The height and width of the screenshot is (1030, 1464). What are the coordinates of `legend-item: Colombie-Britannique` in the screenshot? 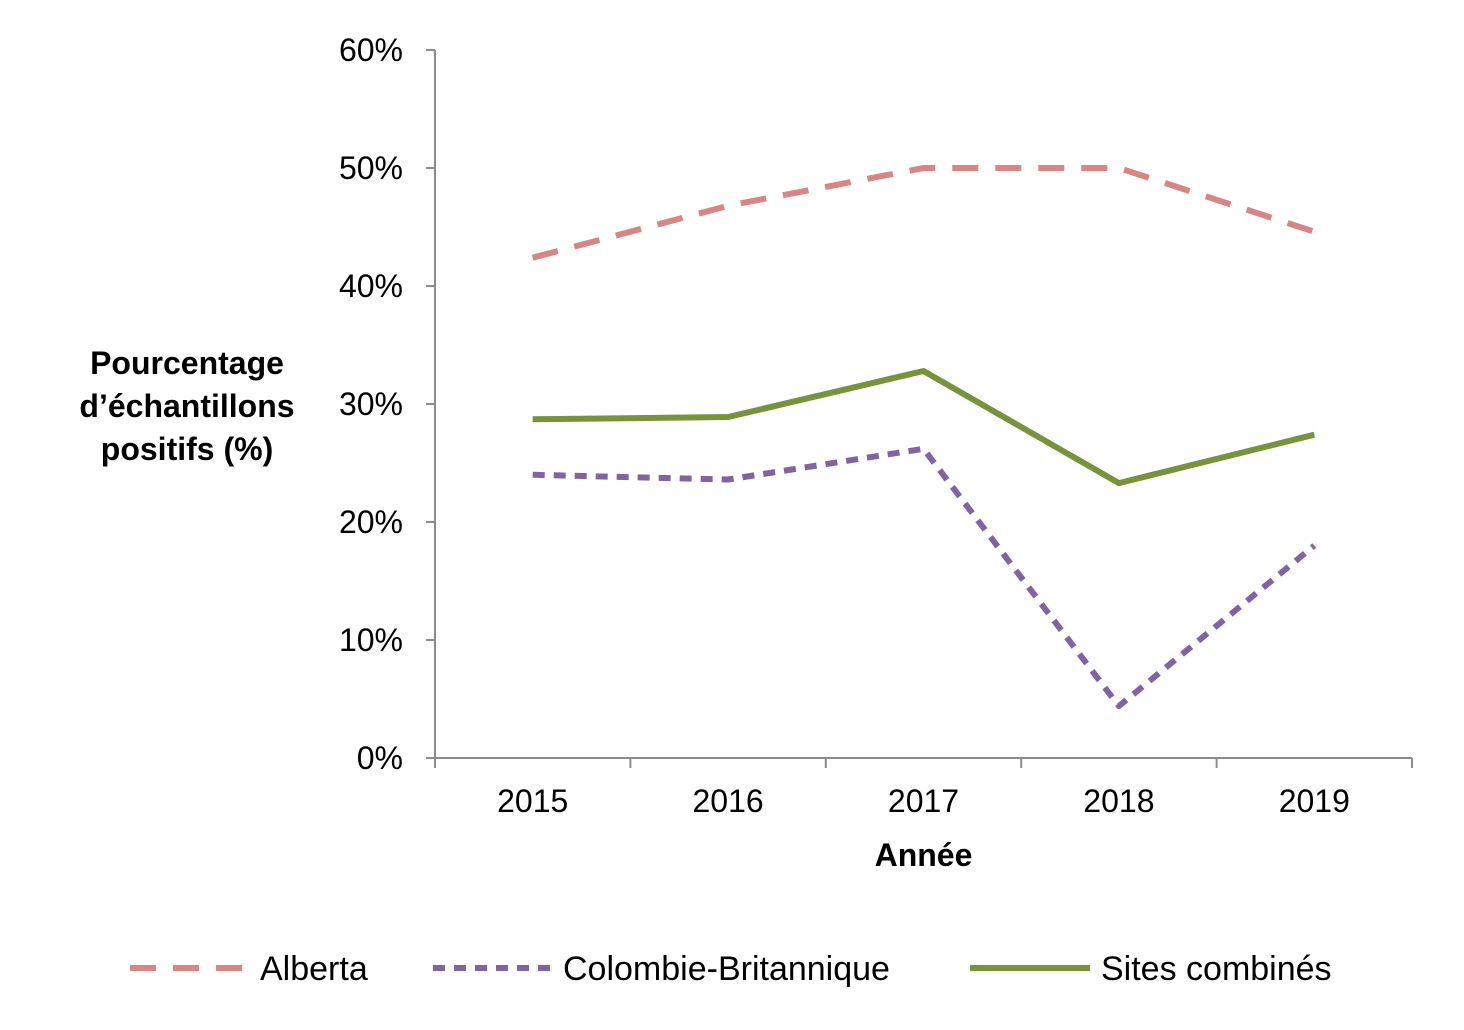 It's located at (661, 969).